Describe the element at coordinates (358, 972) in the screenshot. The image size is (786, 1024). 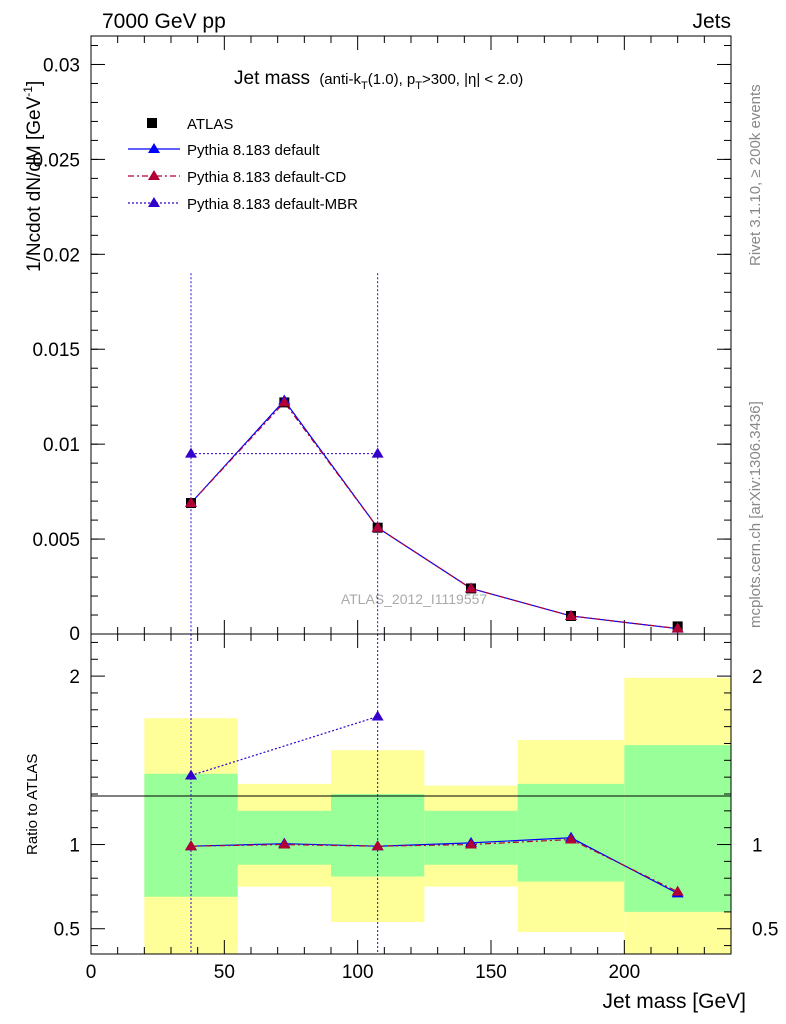
I see `x-tick-label: 100` at that location.